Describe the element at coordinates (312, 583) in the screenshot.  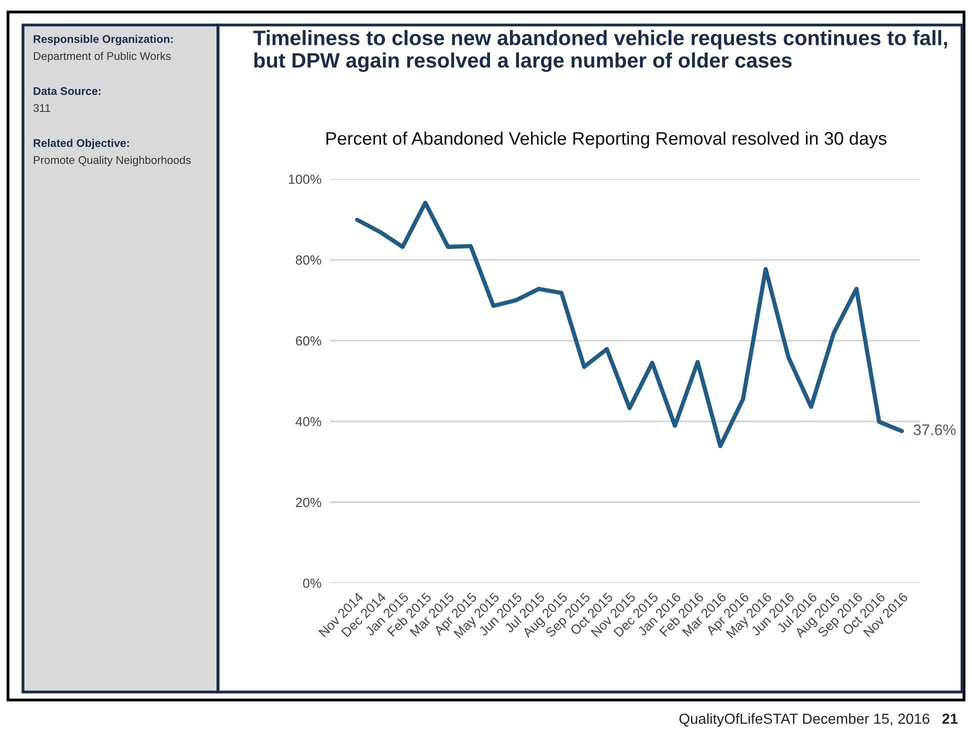
I see `y-tick-label: 0%` at that location.